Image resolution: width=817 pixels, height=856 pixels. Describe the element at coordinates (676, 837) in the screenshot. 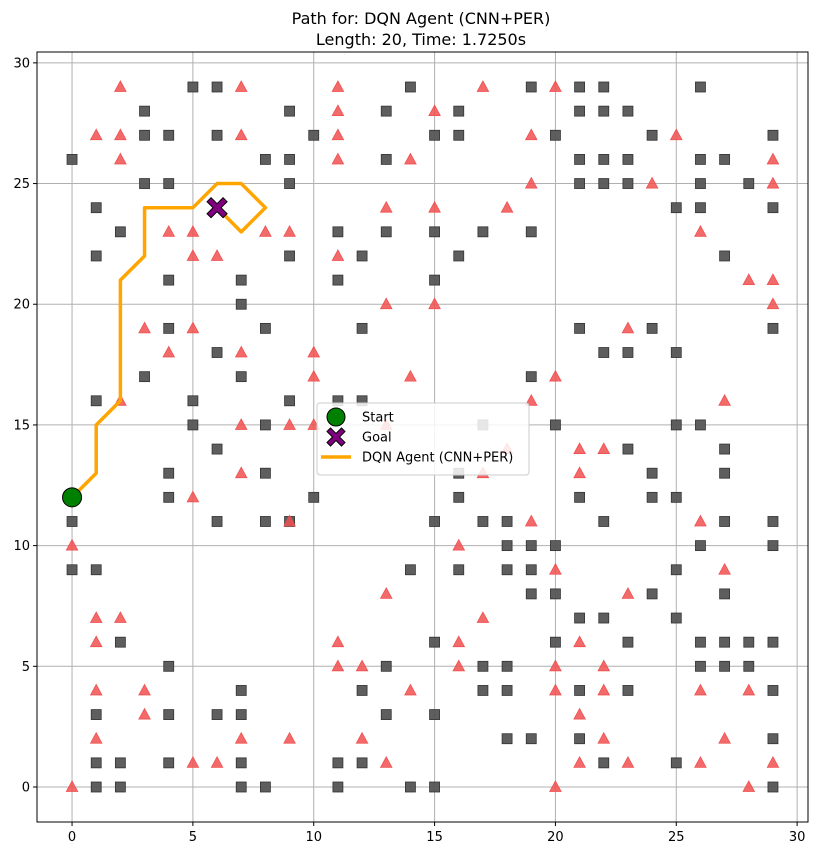

I see `x-tick-label: 25` at that location.